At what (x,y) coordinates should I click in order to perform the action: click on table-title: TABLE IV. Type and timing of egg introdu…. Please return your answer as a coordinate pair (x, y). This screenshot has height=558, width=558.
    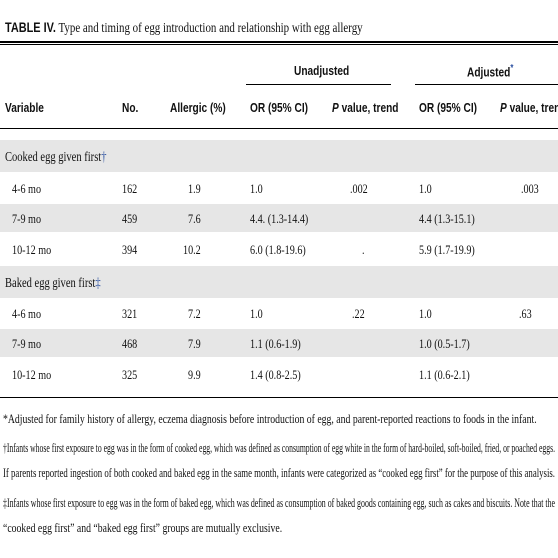
    Looking at the image, I should click on (234, 28).